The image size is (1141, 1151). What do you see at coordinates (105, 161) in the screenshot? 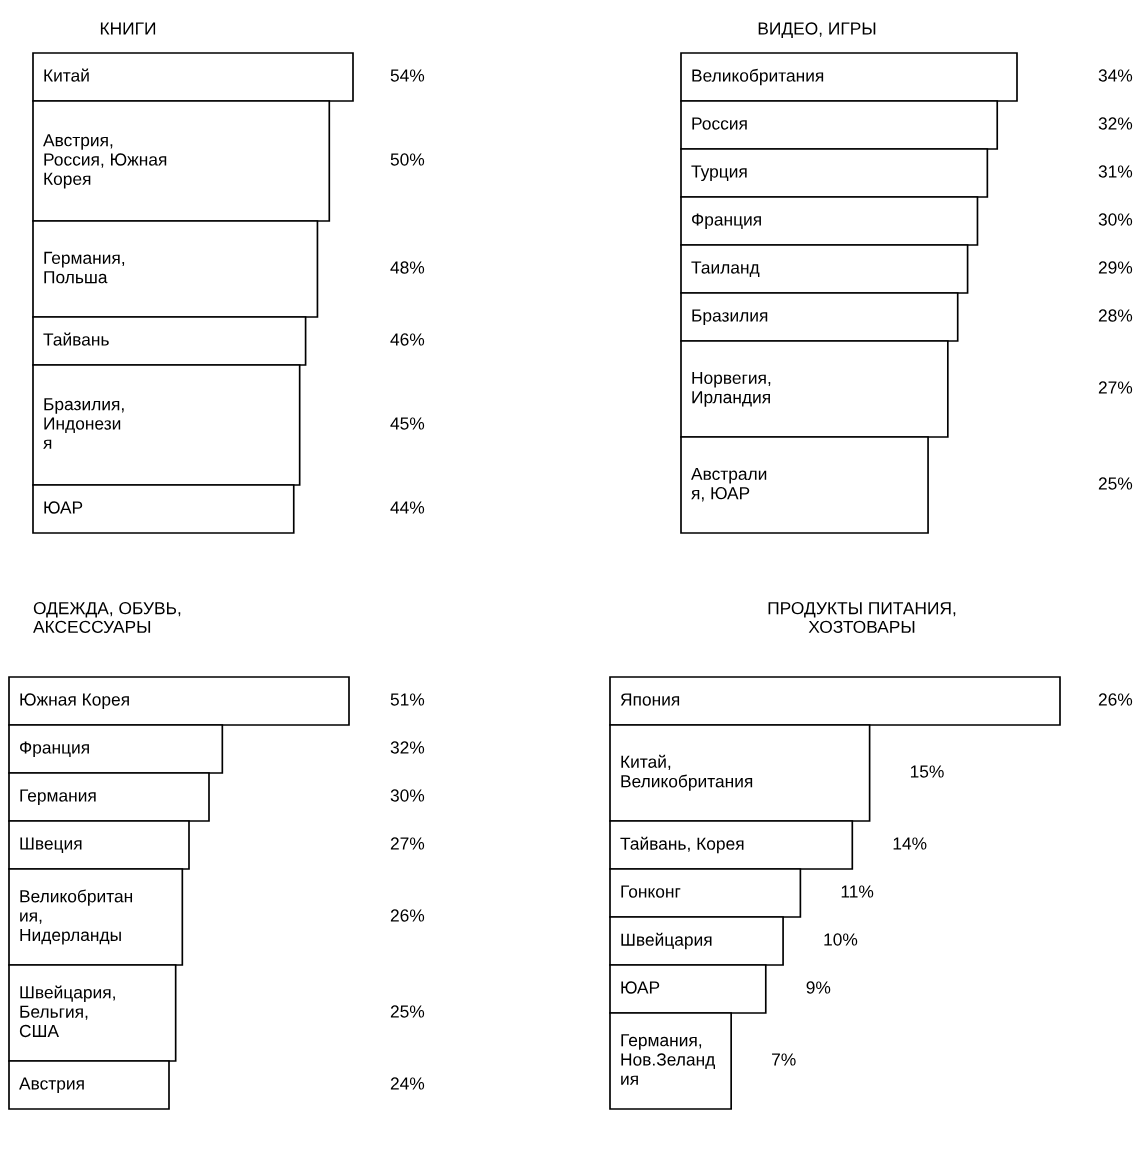
I see `y-tick-label: Австрия, Россия, Южная Корея` at bounding box center [105, 161].